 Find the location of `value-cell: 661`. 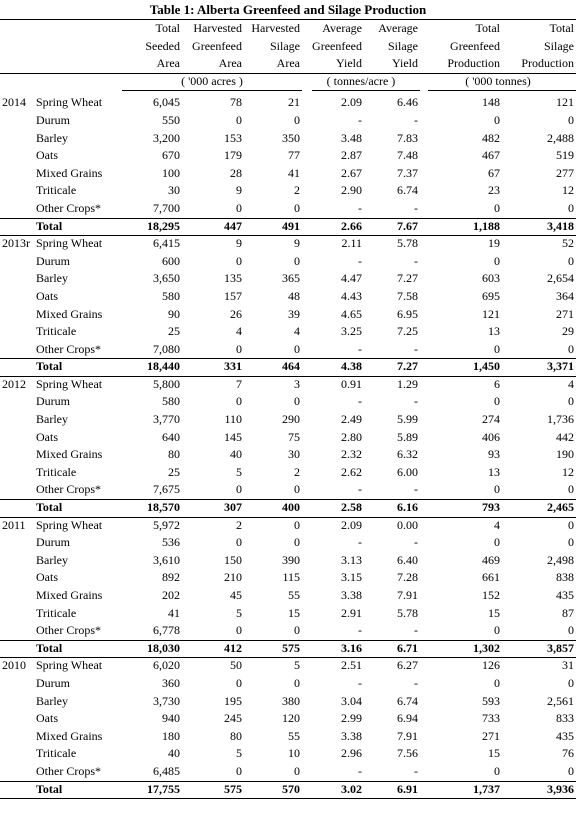

value-cell: 661 is located at coordinates (491, 577).